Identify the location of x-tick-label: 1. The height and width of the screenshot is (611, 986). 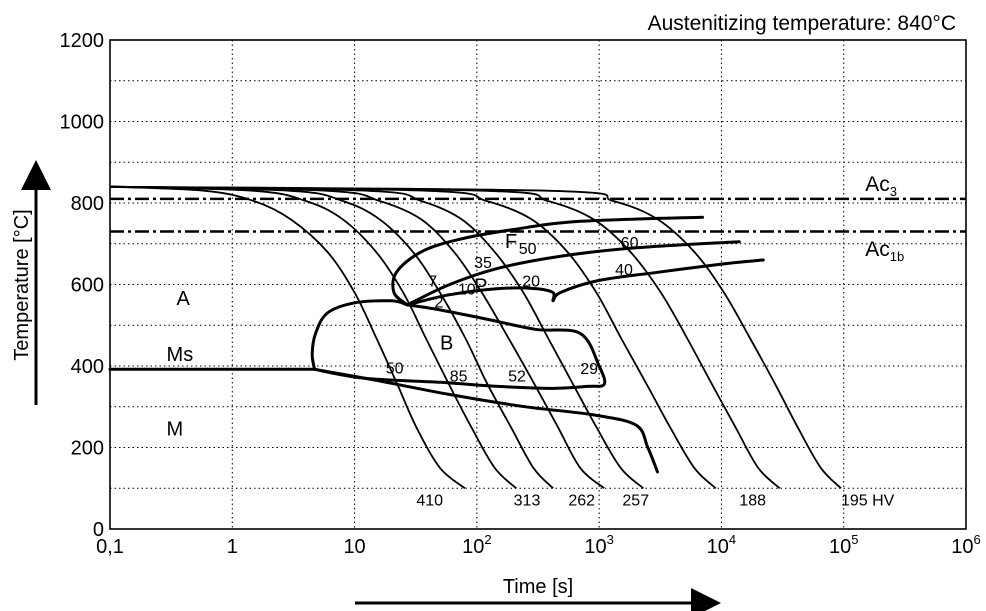
(232, 547).